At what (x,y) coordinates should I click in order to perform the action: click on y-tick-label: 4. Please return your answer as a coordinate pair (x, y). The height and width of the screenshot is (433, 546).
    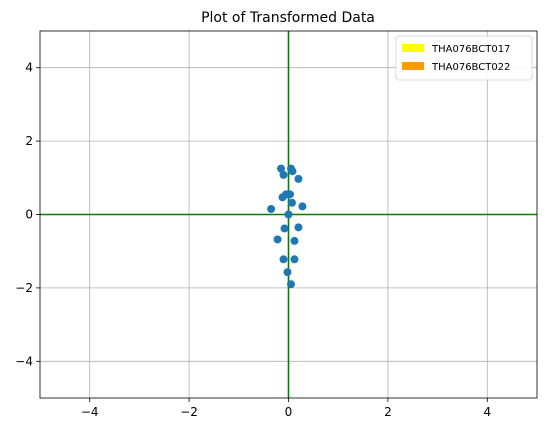
    Looking at the image, I should click on (29, 68).